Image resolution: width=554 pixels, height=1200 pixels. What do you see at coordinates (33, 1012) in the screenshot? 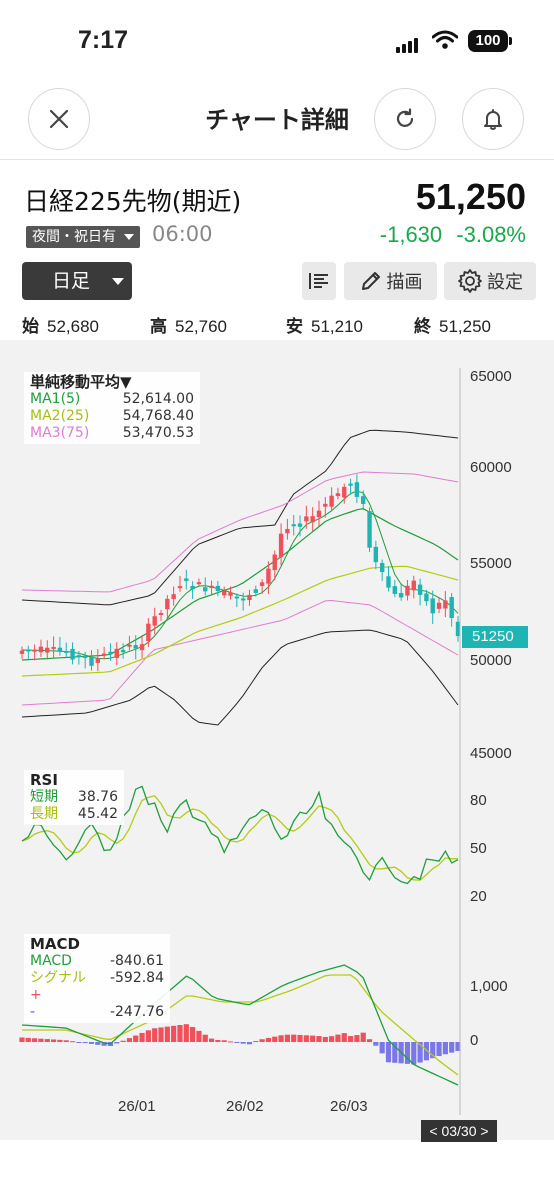
I see `histogram-minus-label: -` at bounding box center [33, 1012].